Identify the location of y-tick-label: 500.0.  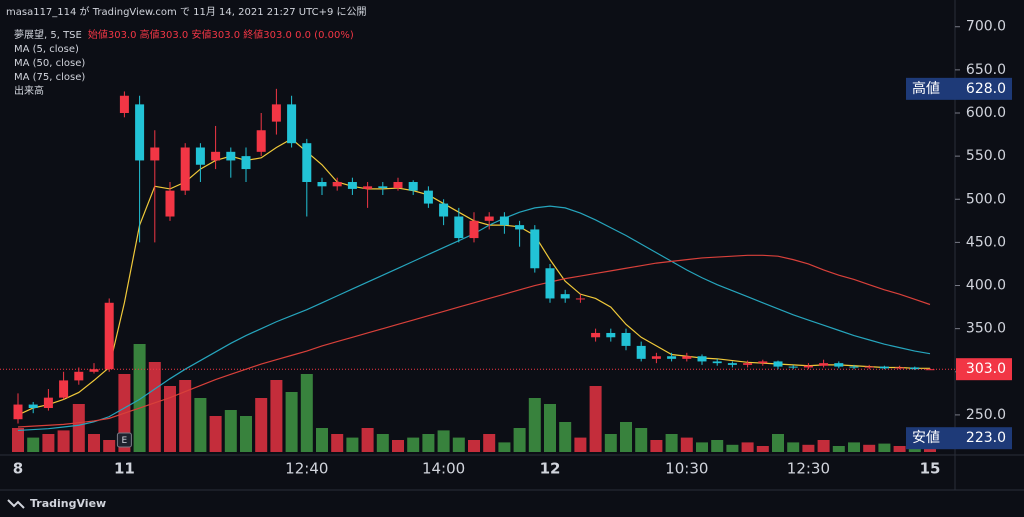
(986, 199).